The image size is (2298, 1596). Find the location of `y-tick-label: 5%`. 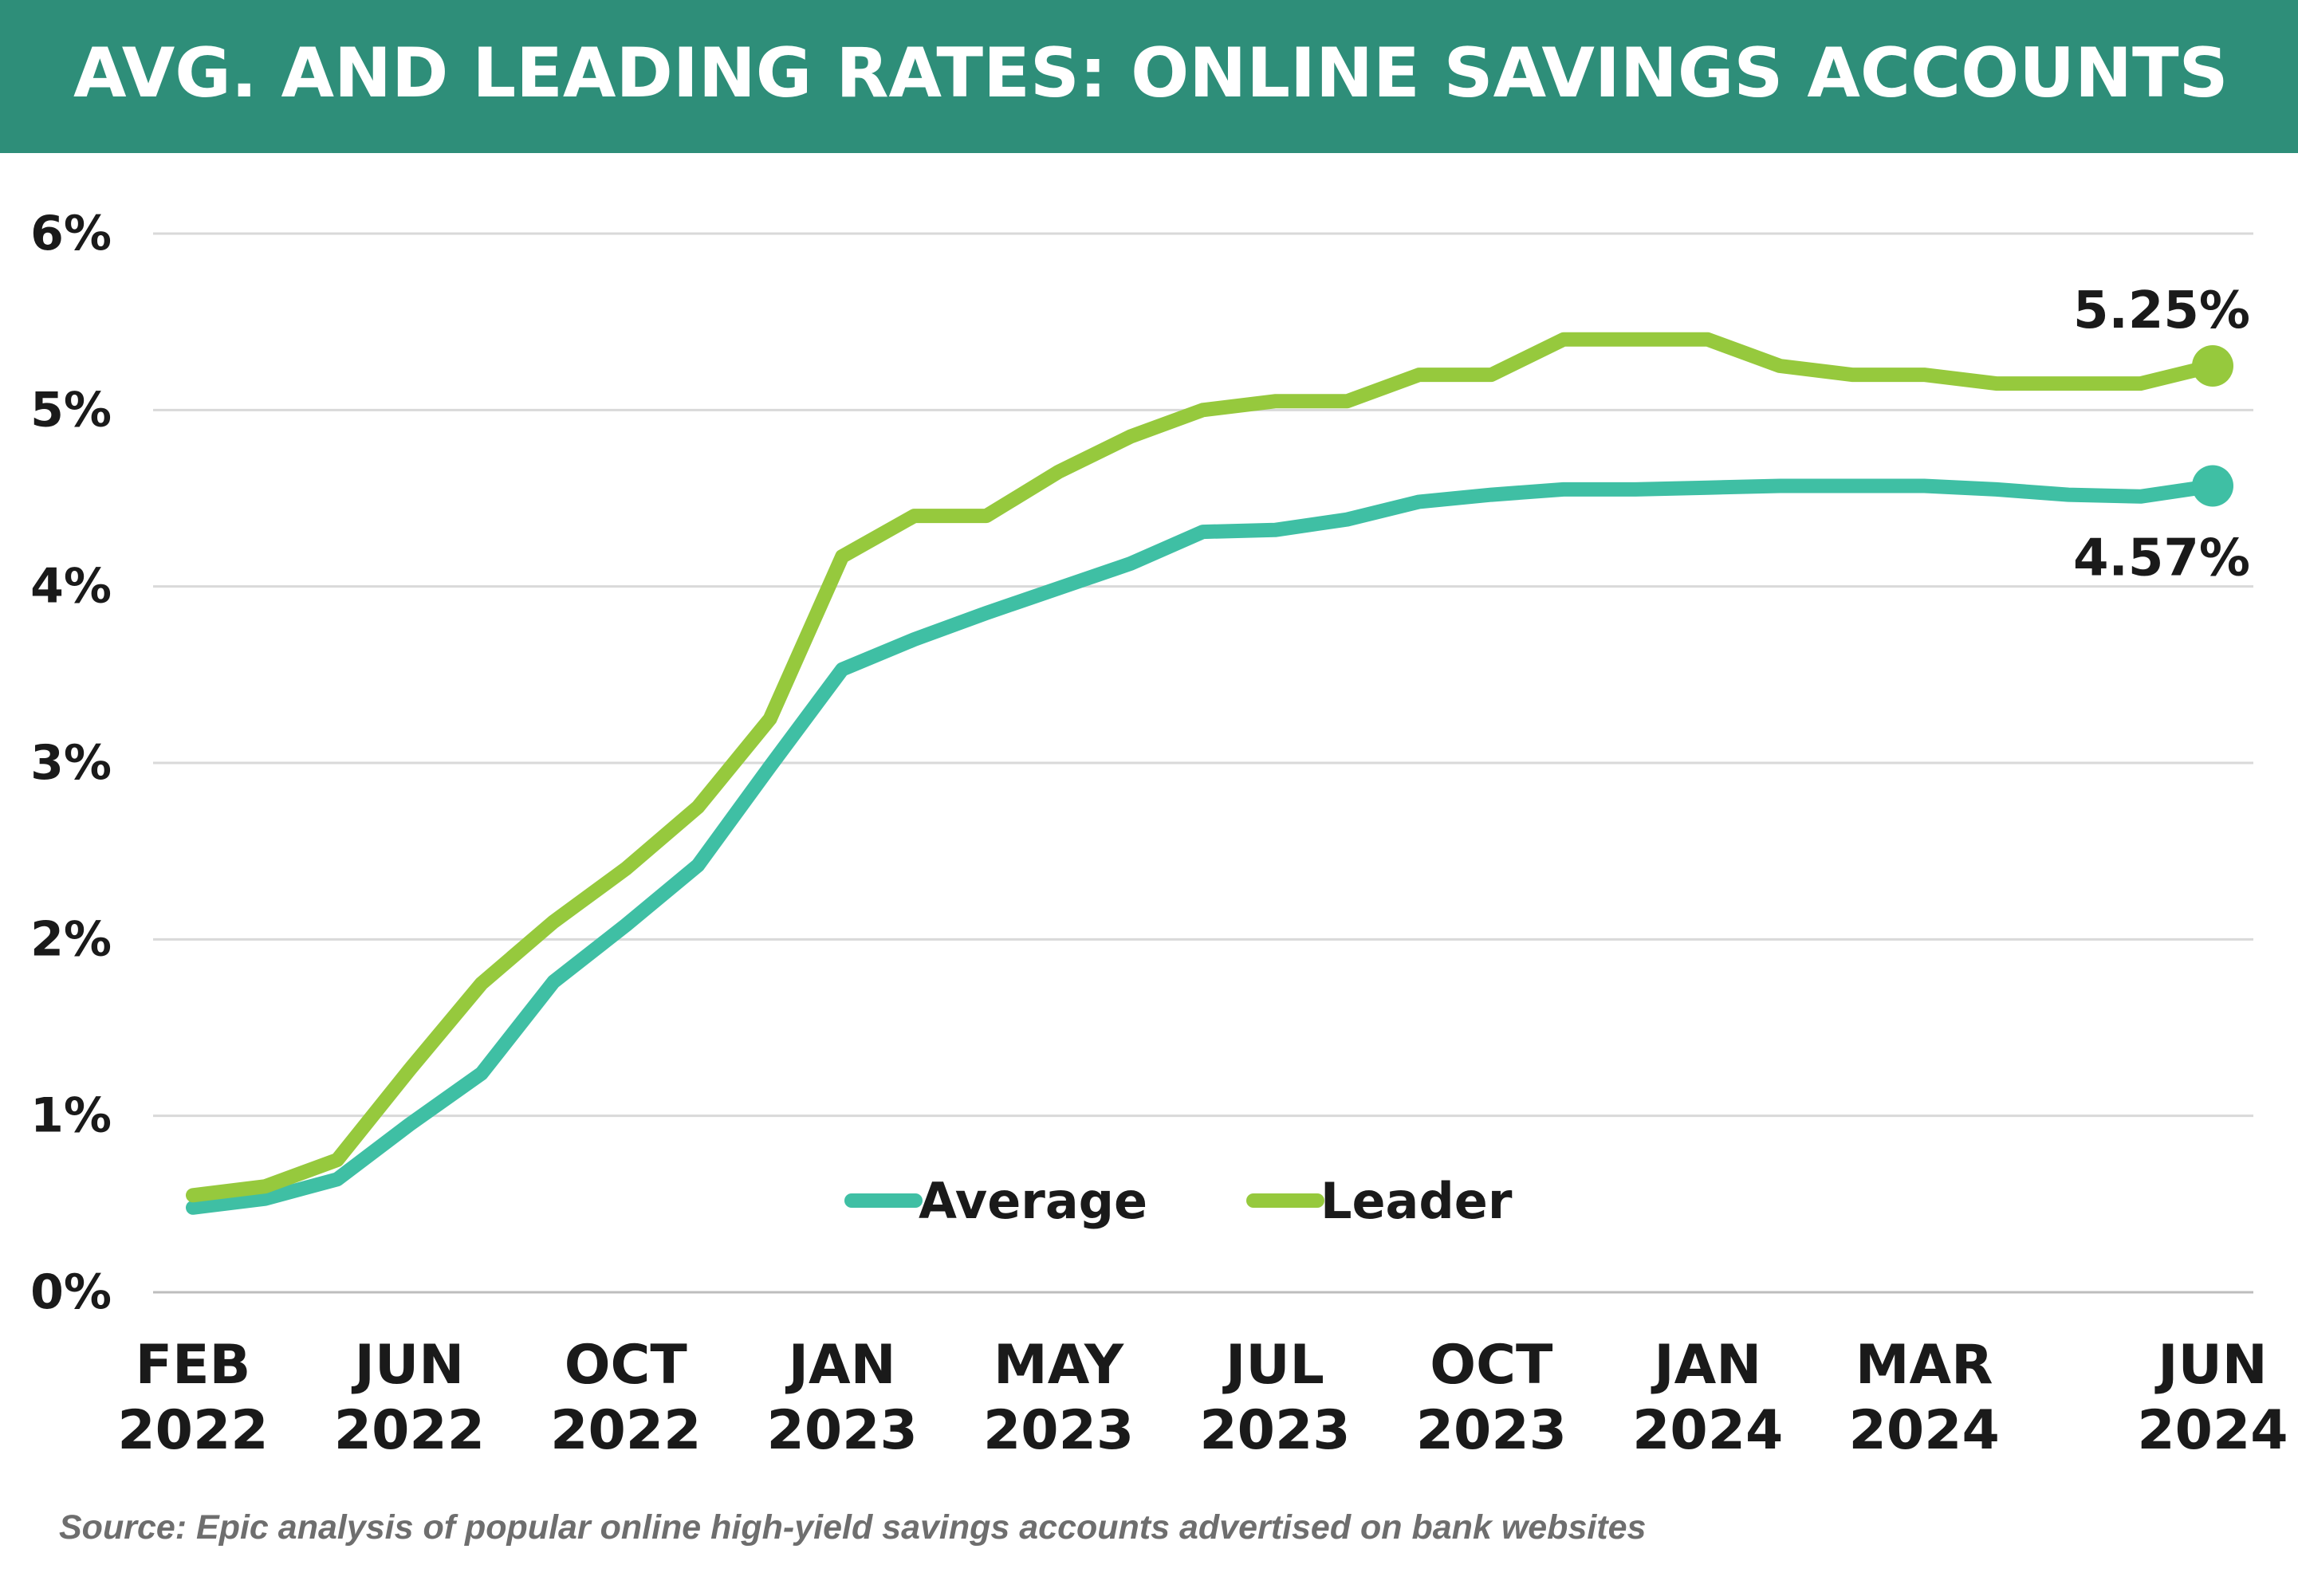

y-tick-label: 5% is located at coordinates (71, 410).